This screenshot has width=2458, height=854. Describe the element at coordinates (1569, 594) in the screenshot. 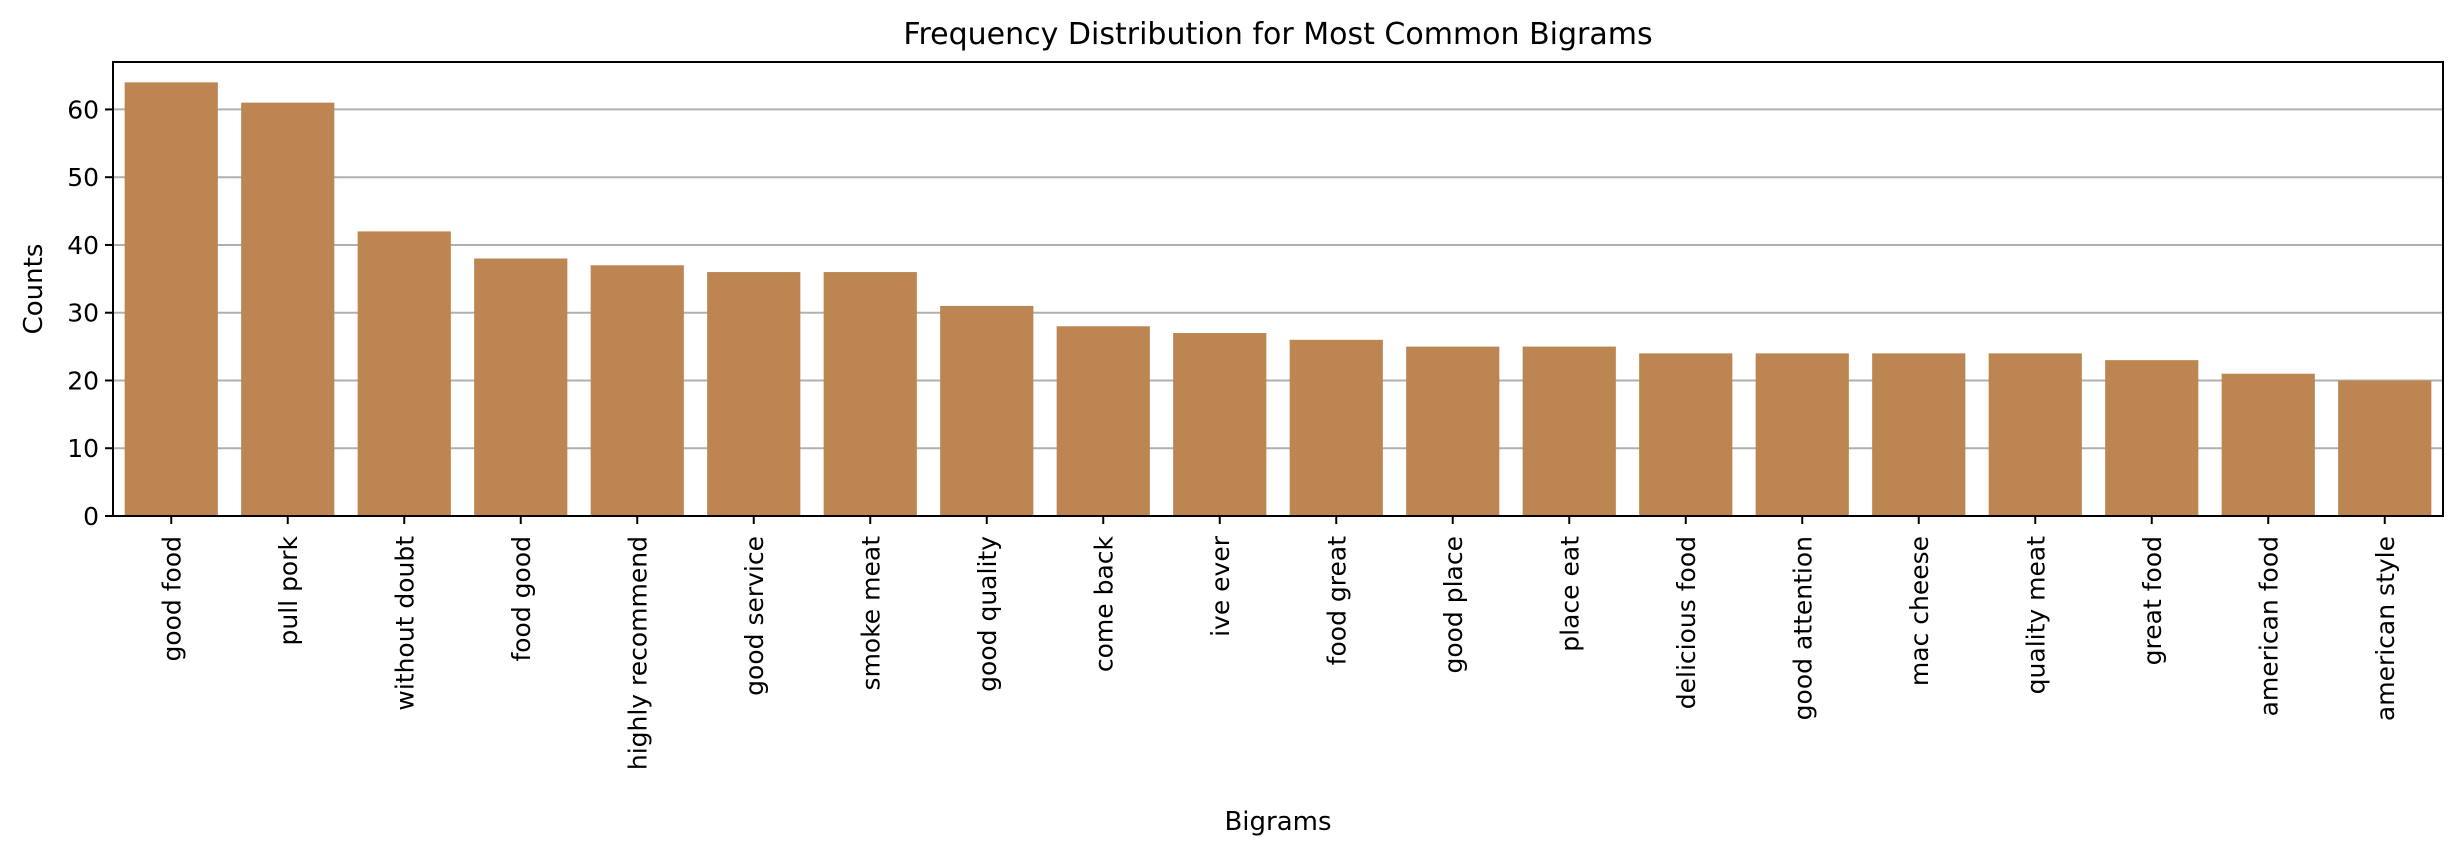

I see `x-tick-label: place eat` at that location.